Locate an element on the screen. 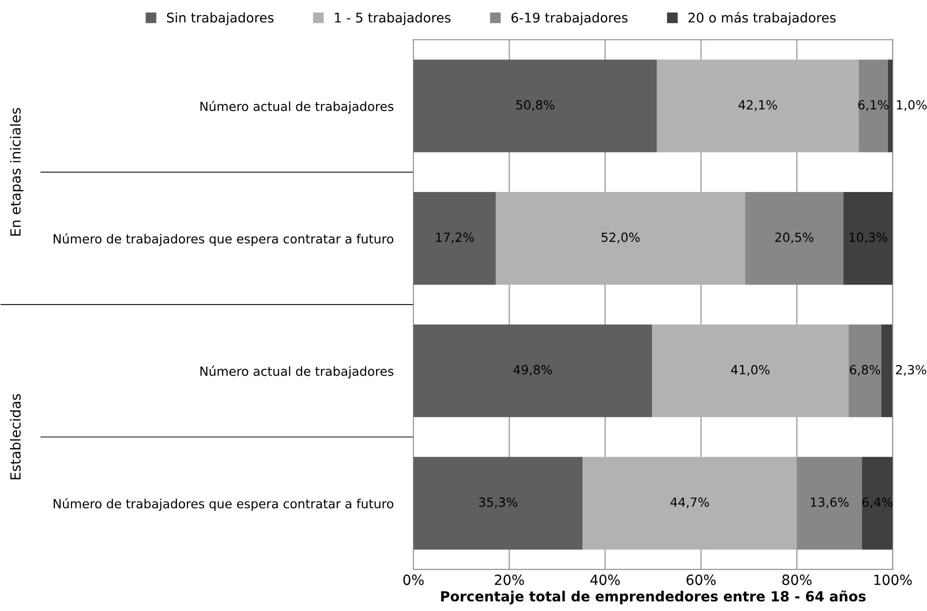 The height and width of the screenshot is (611, 927). data-label: 2,3% is located at coordinates (911, 370).